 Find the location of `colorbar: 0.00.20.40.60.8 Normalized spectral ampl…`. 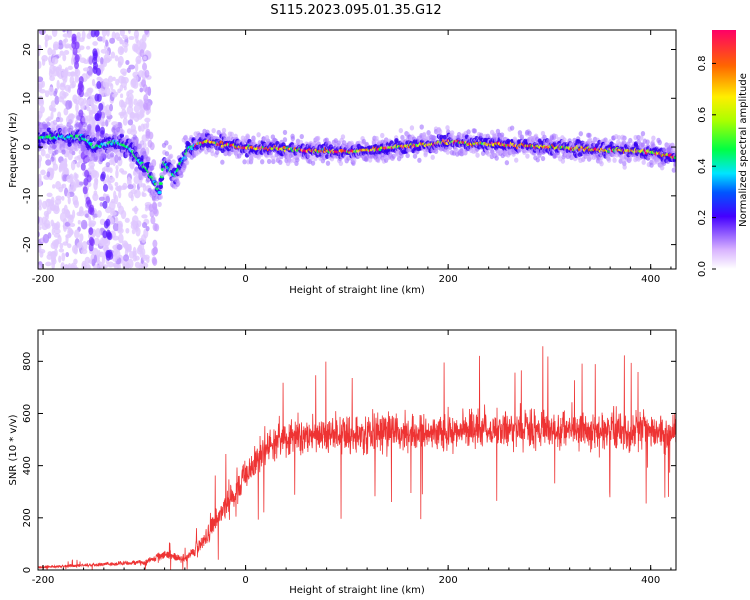

colorbar: 0.00.20.40.60.8 Normalized spectral ampl… is located at coordinates (723, 153).